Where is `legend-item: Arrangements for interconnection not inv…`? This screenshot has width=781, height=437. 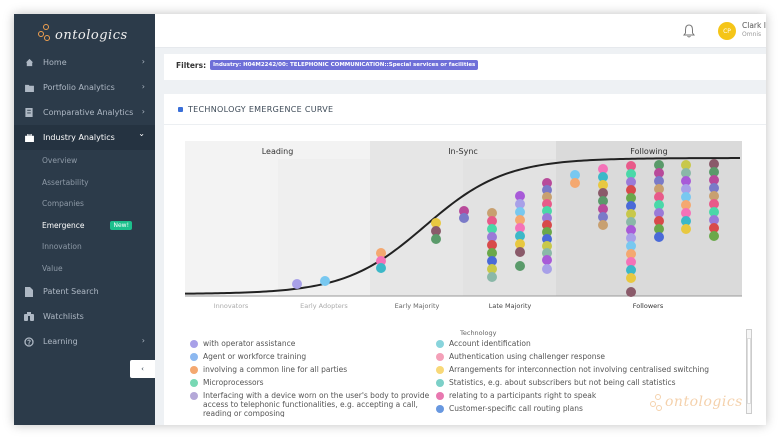 legend-item: Arrangements for interconnection not inv… is located at coordinates (586, 369).